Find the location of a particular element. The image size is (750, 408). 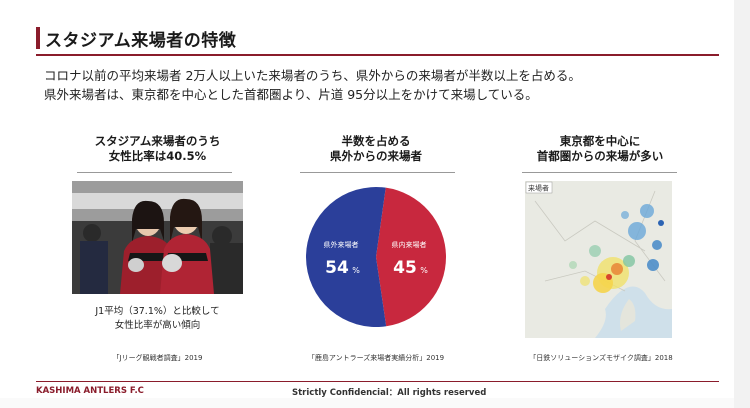

title-accent-bar is located at coordinates (38, 38).